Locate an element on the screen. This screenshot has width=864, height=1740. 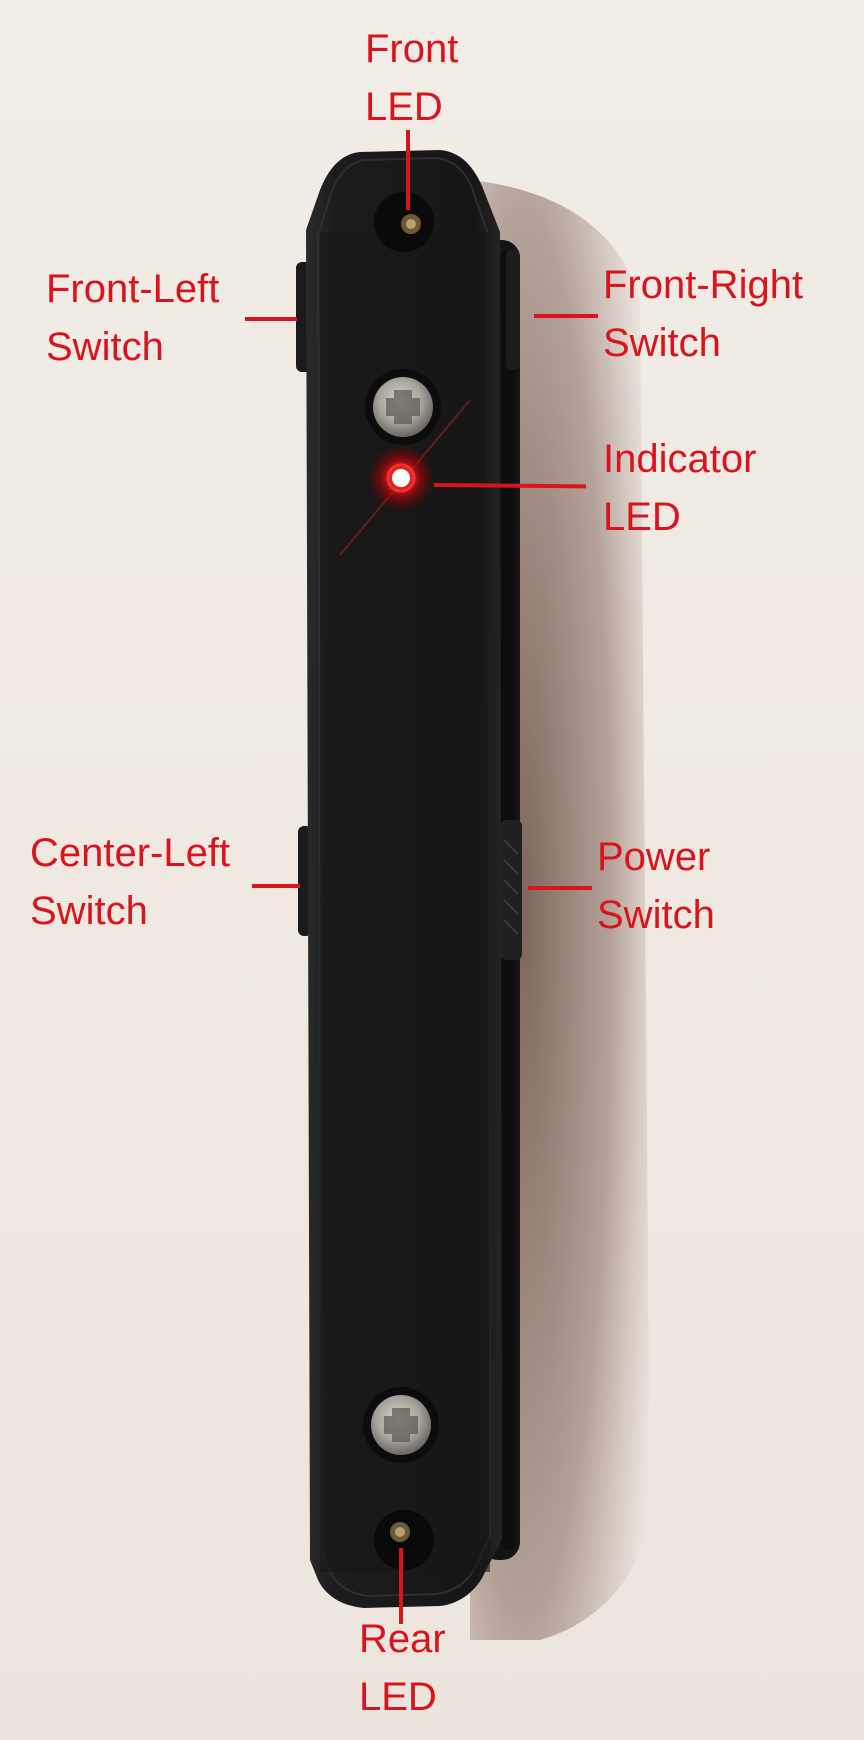
front-led-icon is located at coordinates (404, 222).